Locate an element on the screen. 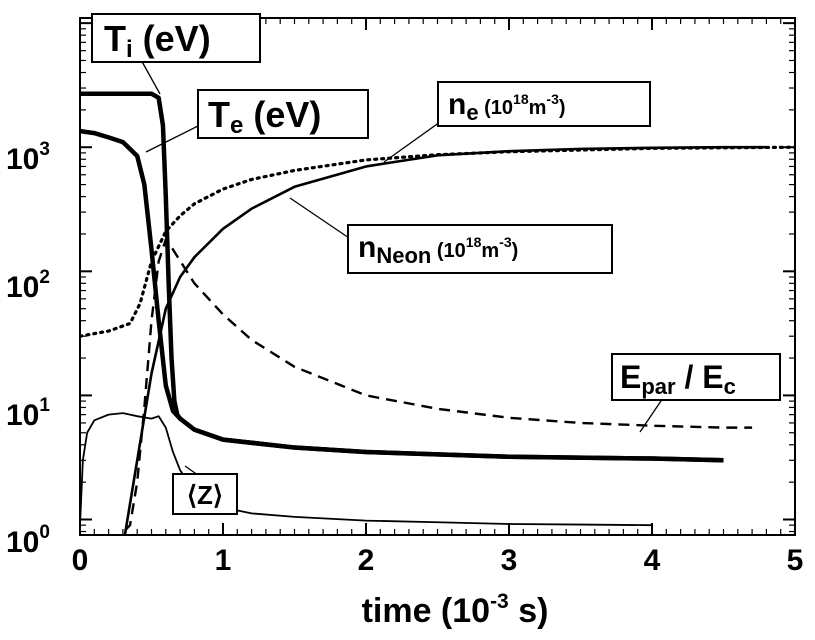 Image resolution: width=815 pixels, height=640 pixels. x-tick-label-5: 5 is located at coordinates (795, 560).